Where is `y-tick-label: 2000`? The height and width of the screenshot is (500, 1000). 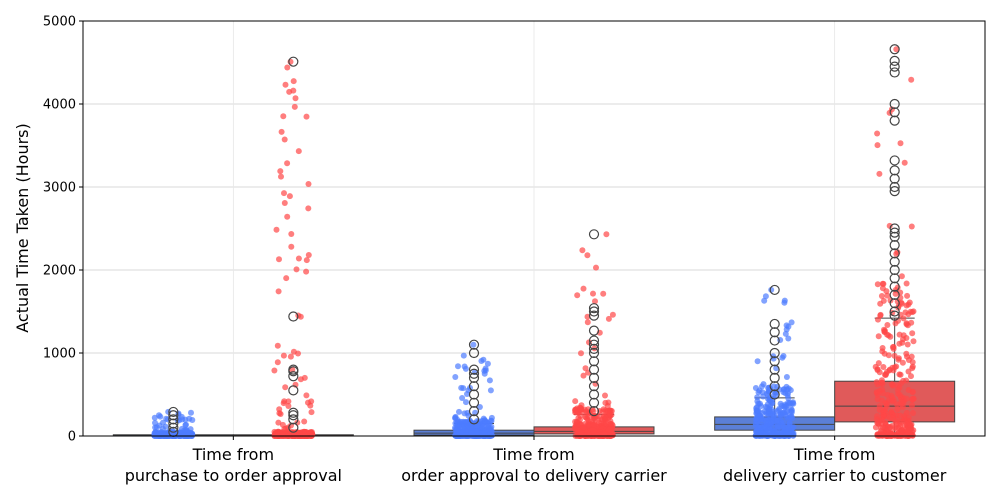 y-tick-label: 2000 is located at coordinates (59, 271).